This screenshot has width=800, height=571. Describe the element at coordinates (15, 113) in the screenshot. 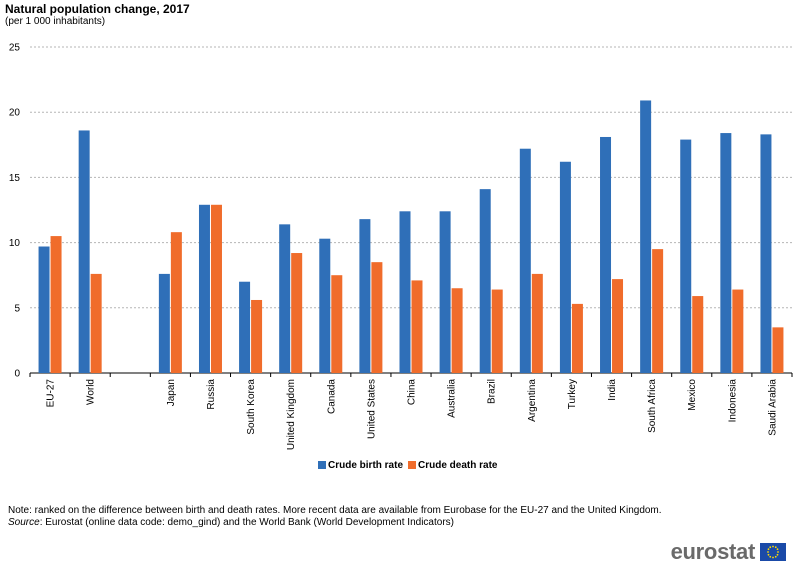

I see `y-tick-label: 20` at that location.